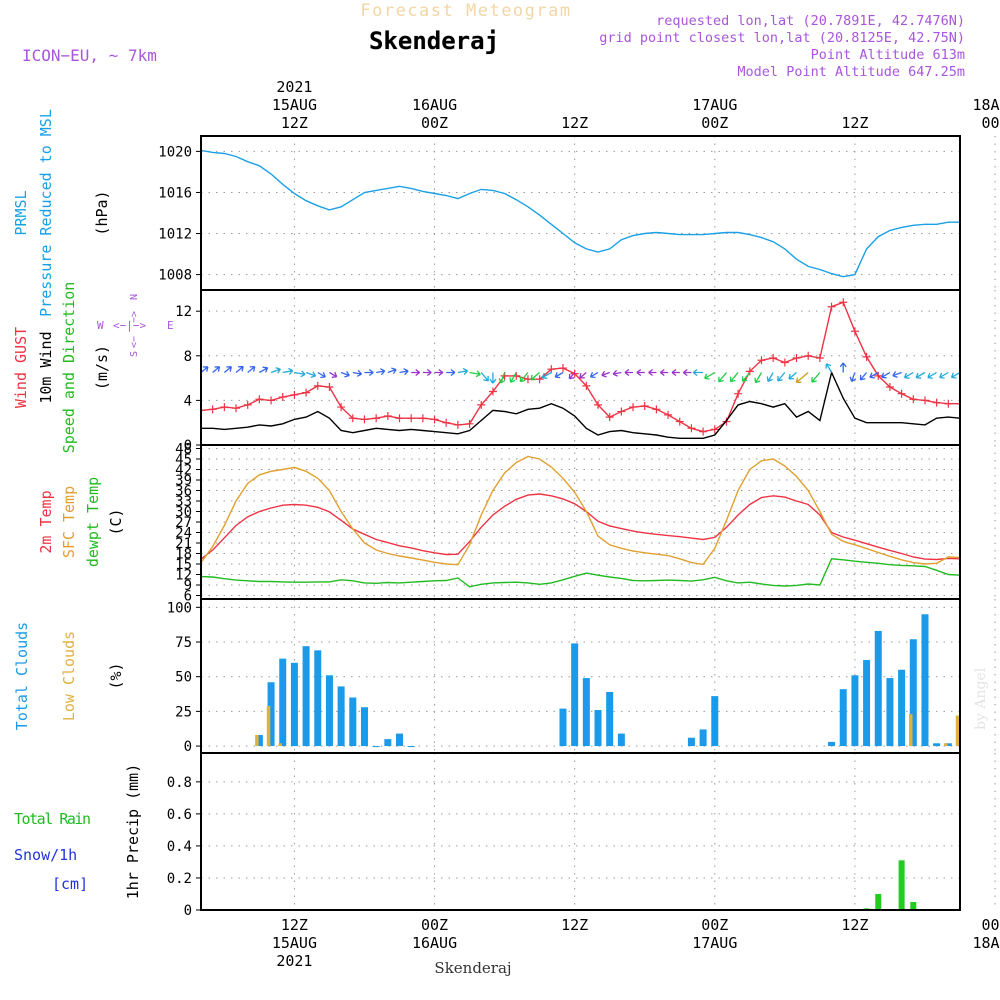  I want to click on chart-title: Forecast Meteogram, so click(465, 11).